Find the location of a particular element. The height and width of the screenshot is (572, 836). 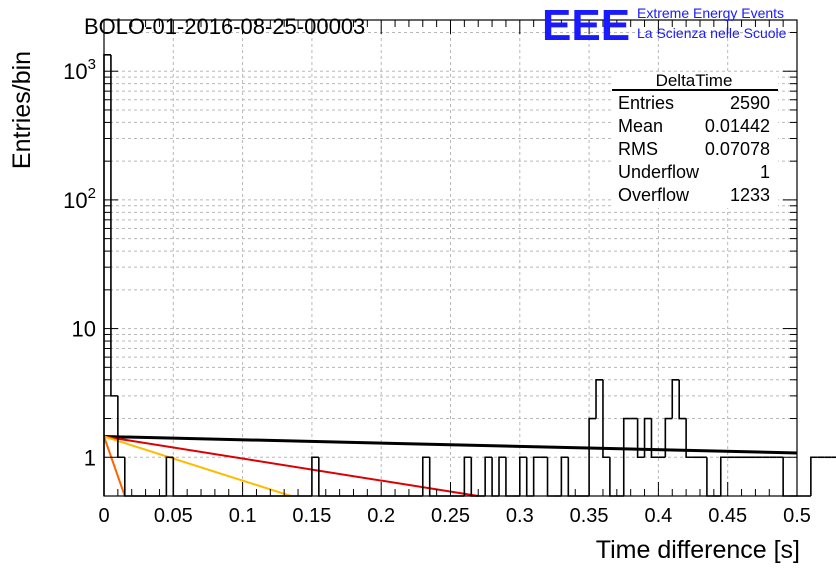

y-tick-label: 10 is located at coordinates (84, 329).